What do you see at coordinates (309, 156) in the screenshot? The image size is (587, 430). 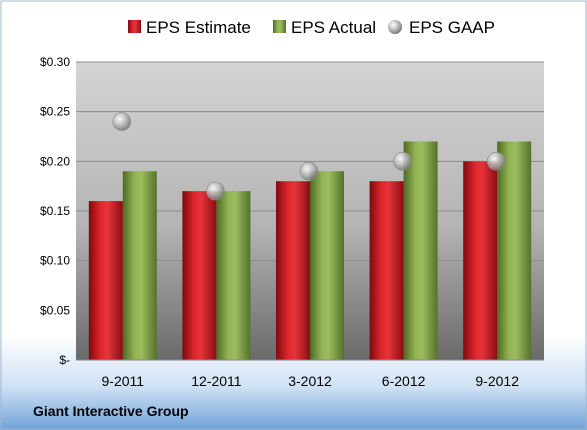 I see `gaap-markers` at bounding box center [309, 156].